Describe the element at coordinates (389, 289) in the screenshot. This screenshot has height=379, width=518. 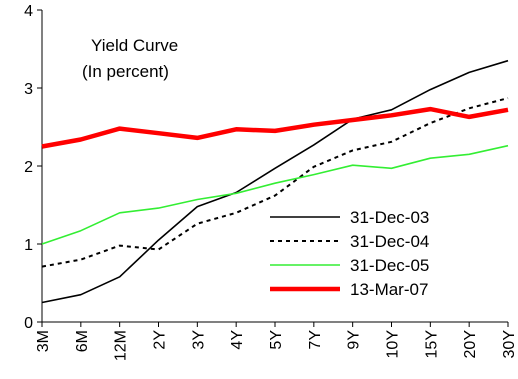
I see `legend-label: 13-Mar-07` at that location.